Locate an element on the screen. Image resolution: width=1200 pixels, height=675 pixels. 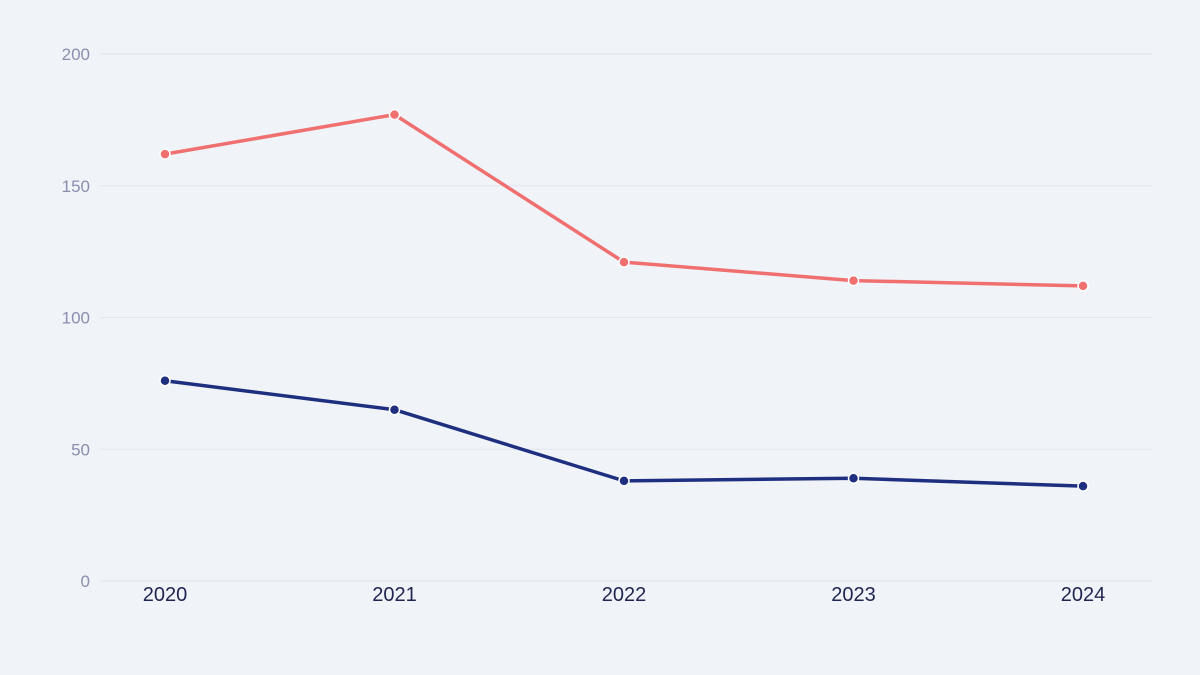
y-tick-label: 100 is located at coordinates (76, 318).